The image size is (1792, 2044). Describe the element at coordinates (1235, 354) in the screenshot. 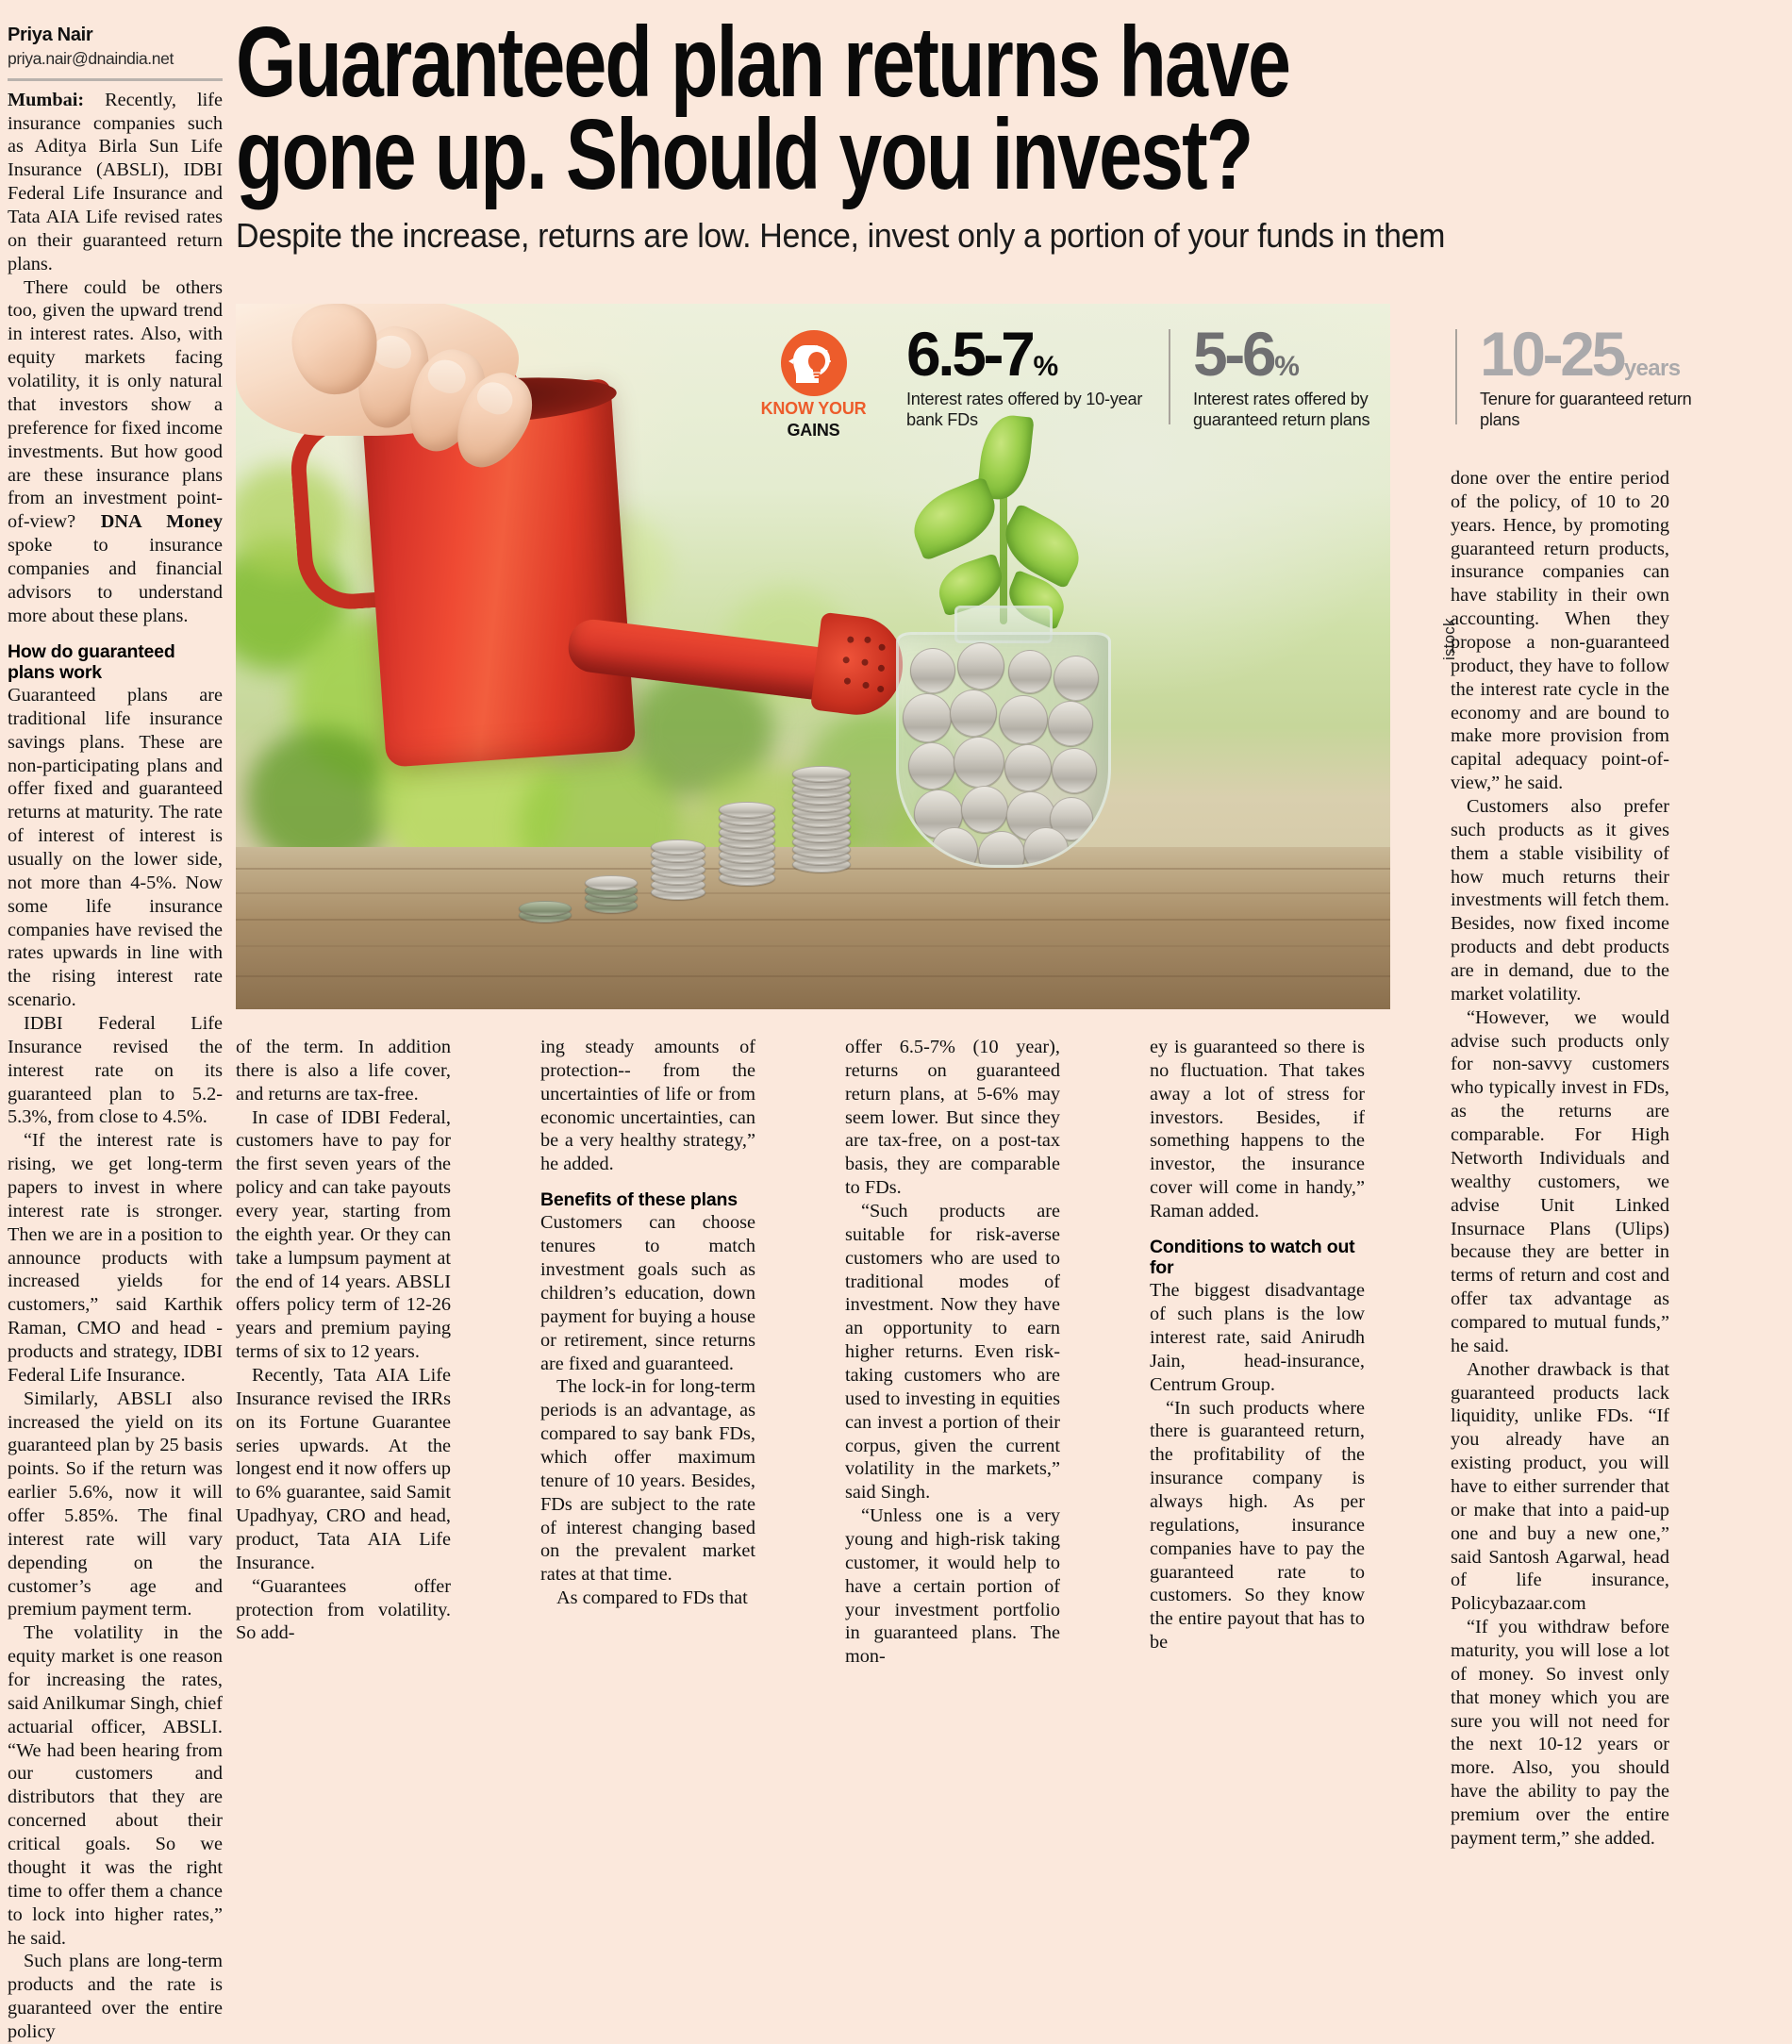

I see `stat-value: 5-6` at that location.